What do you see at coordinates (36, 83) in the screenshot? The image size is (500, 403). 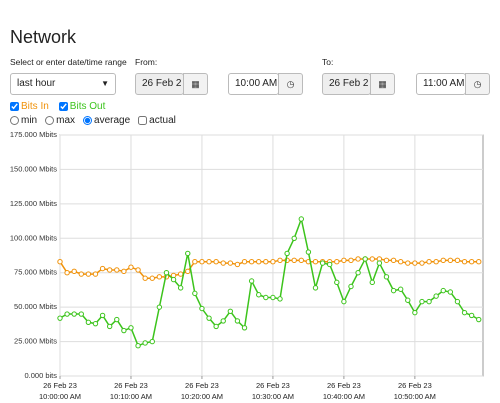 I see `range-select-value: last hour` at bounding box center [36, 83].